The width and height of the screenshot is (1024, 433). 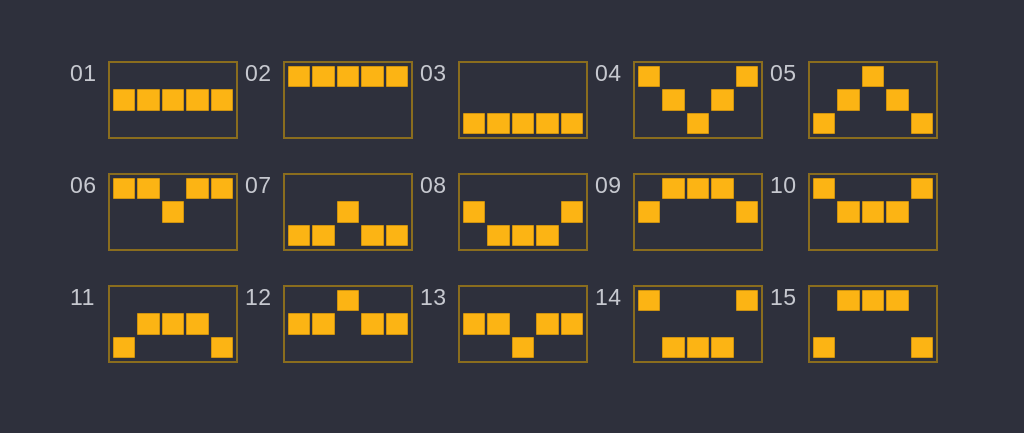 I want to click on payline-item: 09, so click(x=682, y=212).